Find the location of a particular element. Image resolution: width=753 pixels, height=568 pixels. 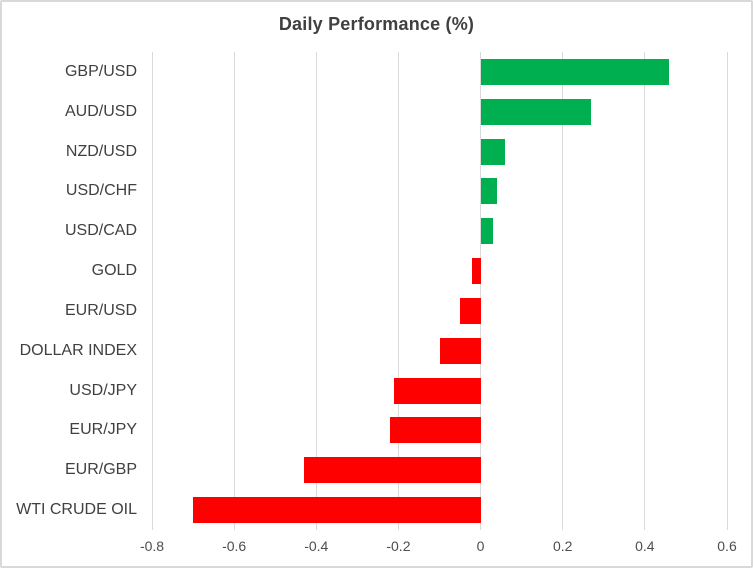

x-tick-label: -0.4 is located at coordinates (316, 546).